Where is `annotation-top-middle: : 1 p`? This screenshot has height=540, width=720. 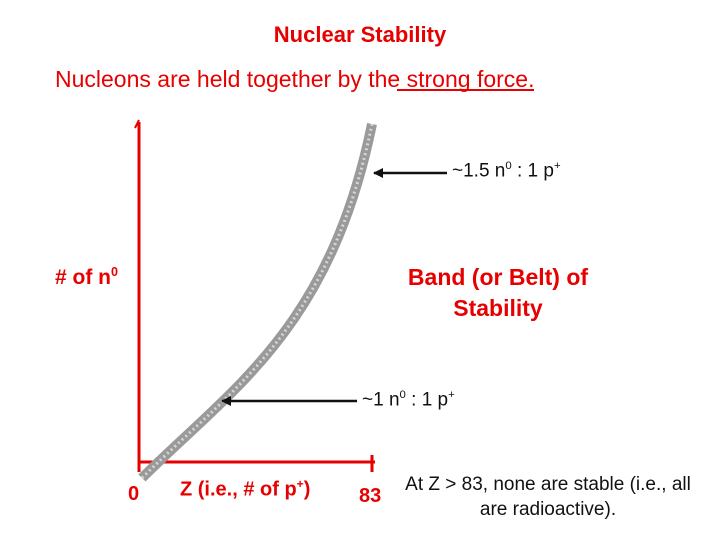 annotation-top-middle: : 1 p is located at coordinates (532, 171).